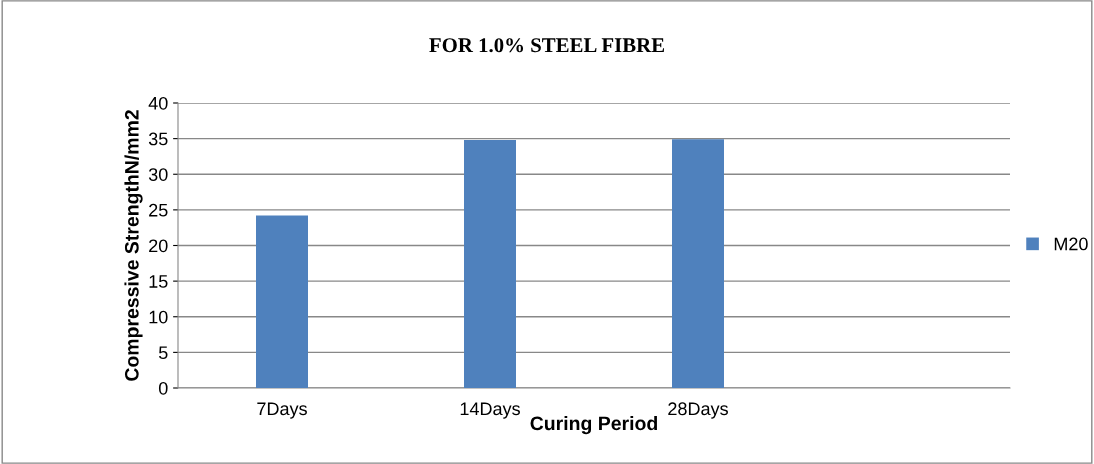 The width and height of the screenshot is (1094, 464). I want to click on y-tick-label: 20, so click(158, 246).